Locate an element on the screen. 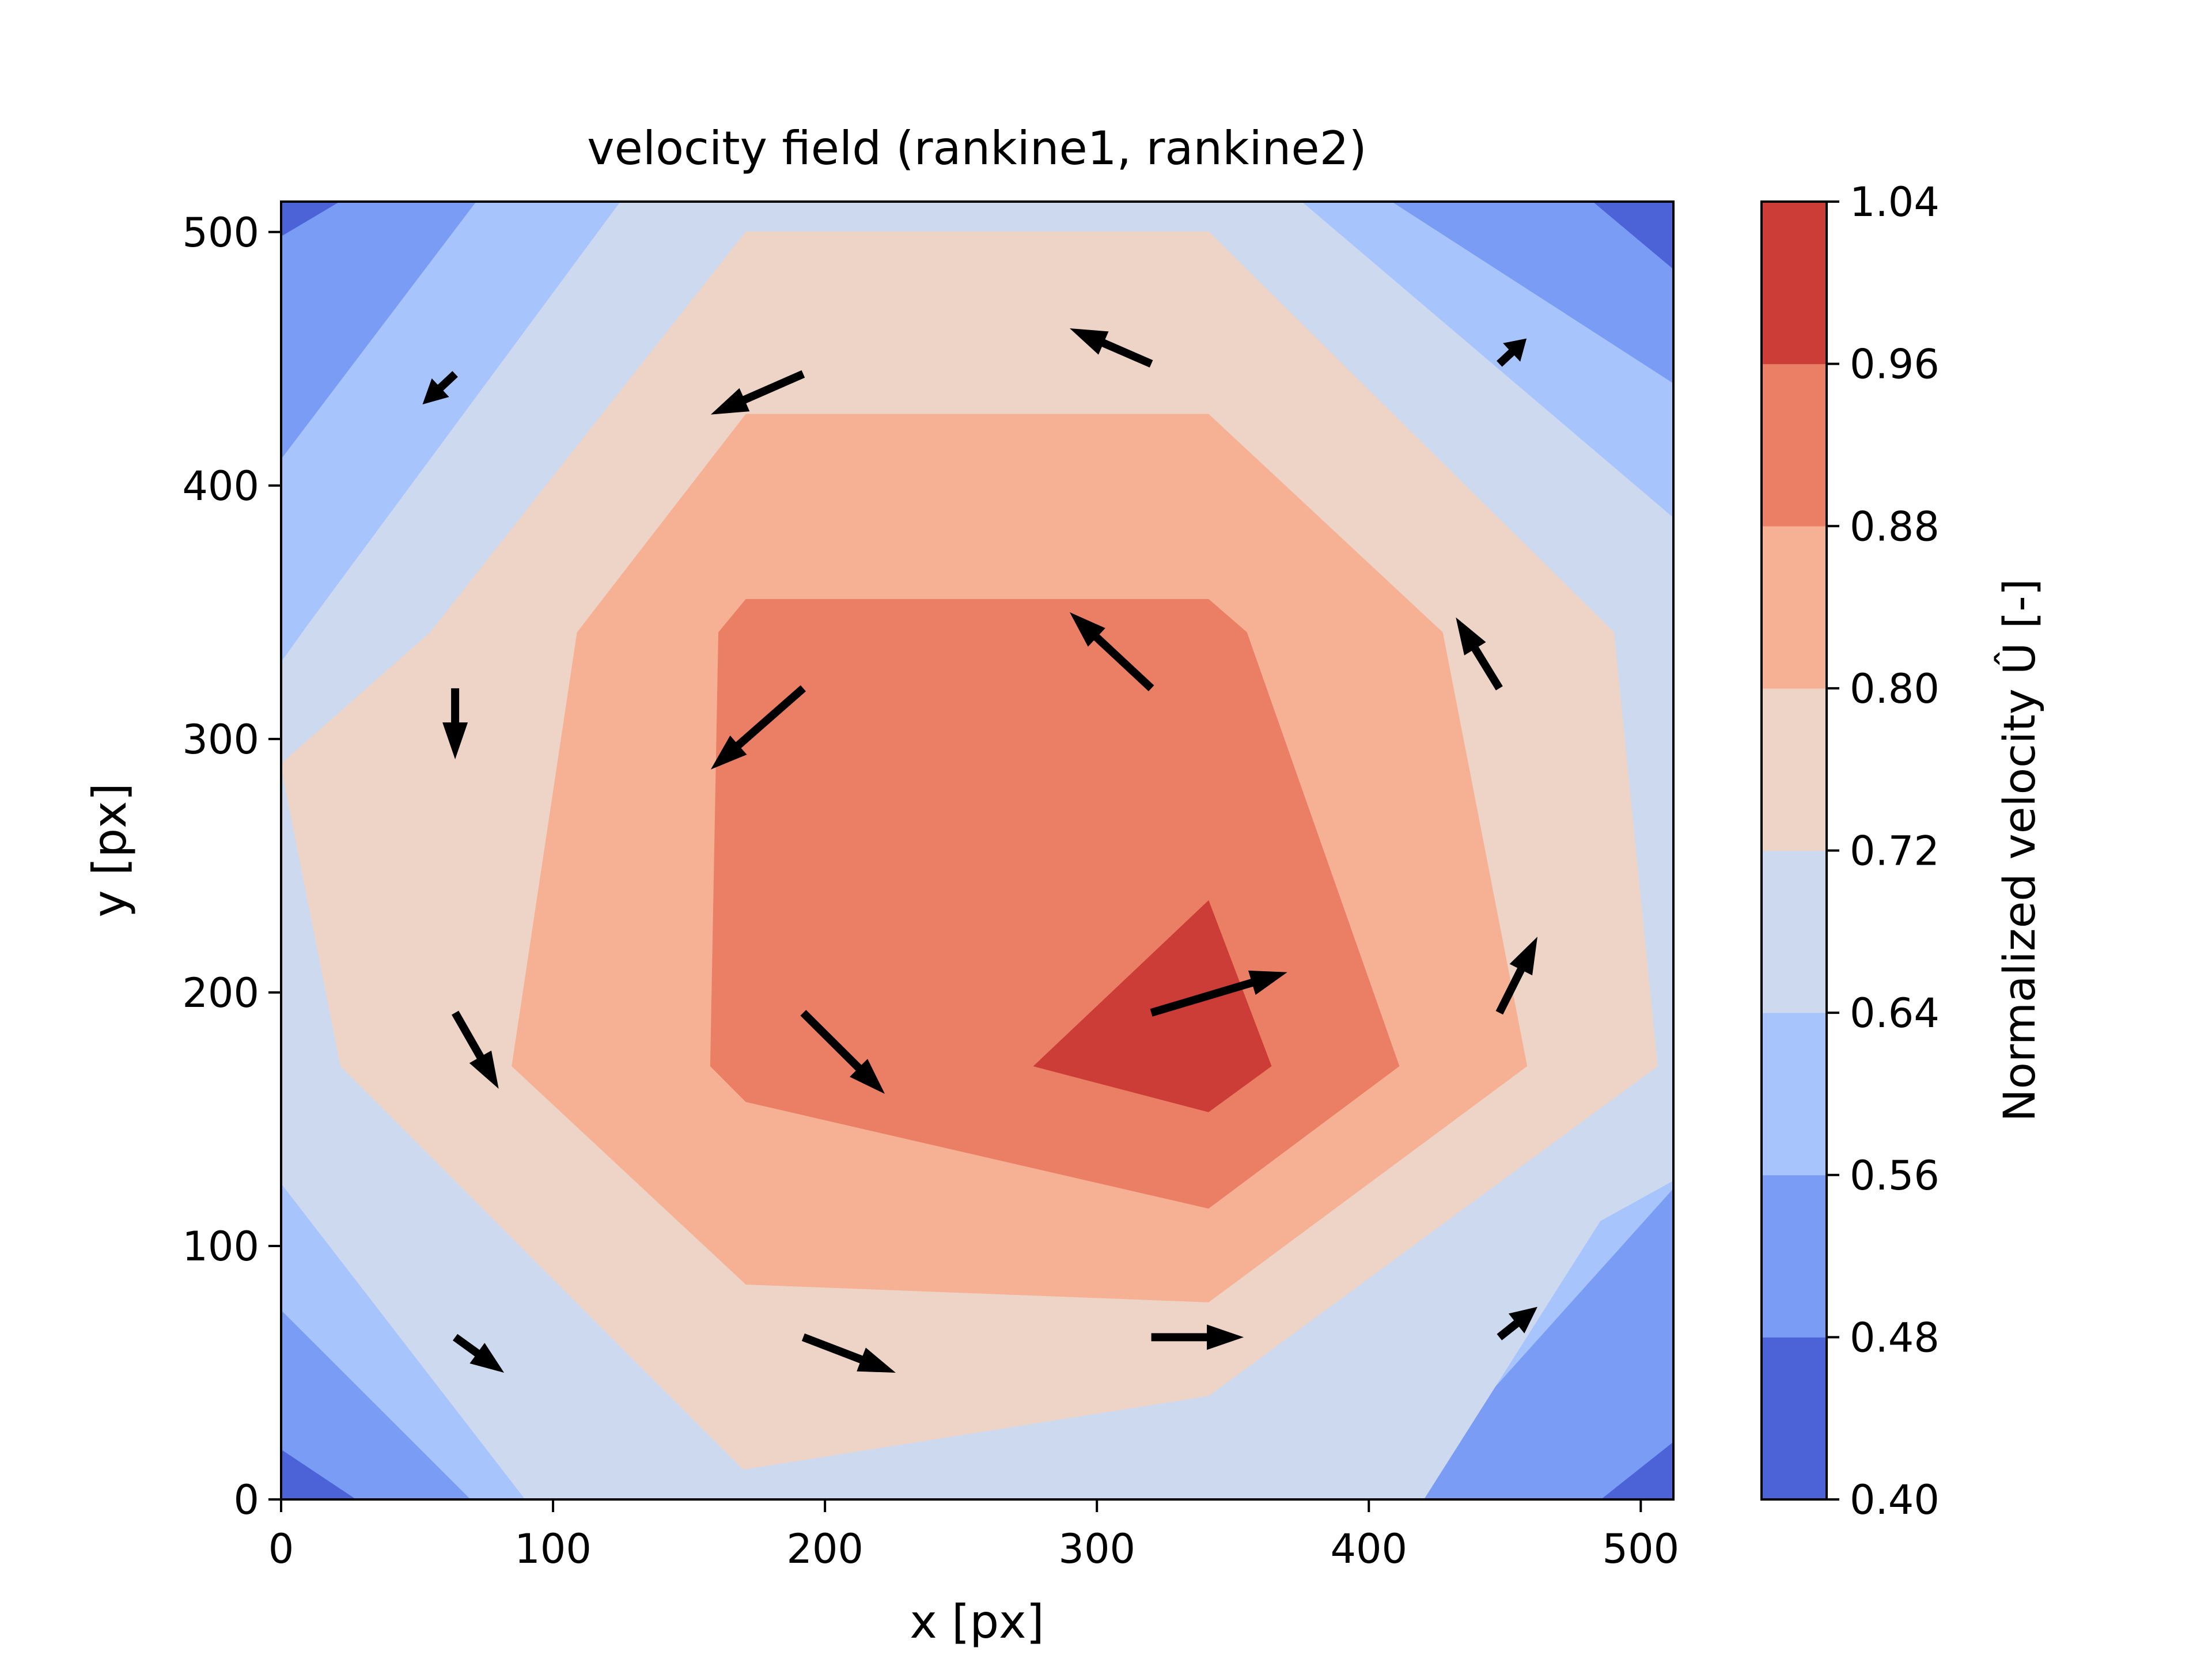 This screenshot has width=2212, height=1659. x-tick-label: 400 is located at coordinates (1368, 1549).